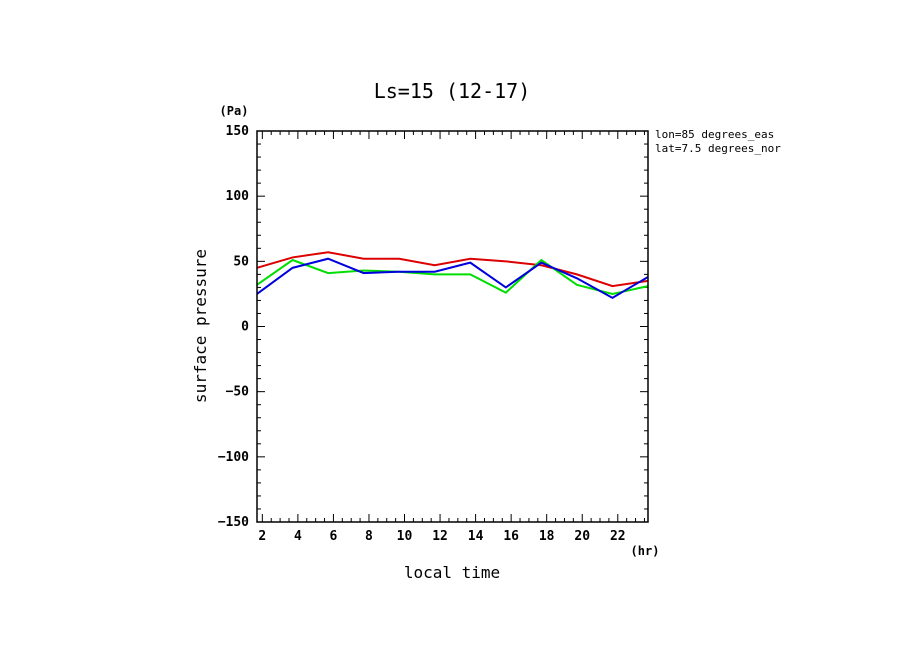 The height and width of the screenshot is (654, 904). Describe the element at coordinates (238, 131) in the screenshot. I see `y-tick-label: 150` at that location.